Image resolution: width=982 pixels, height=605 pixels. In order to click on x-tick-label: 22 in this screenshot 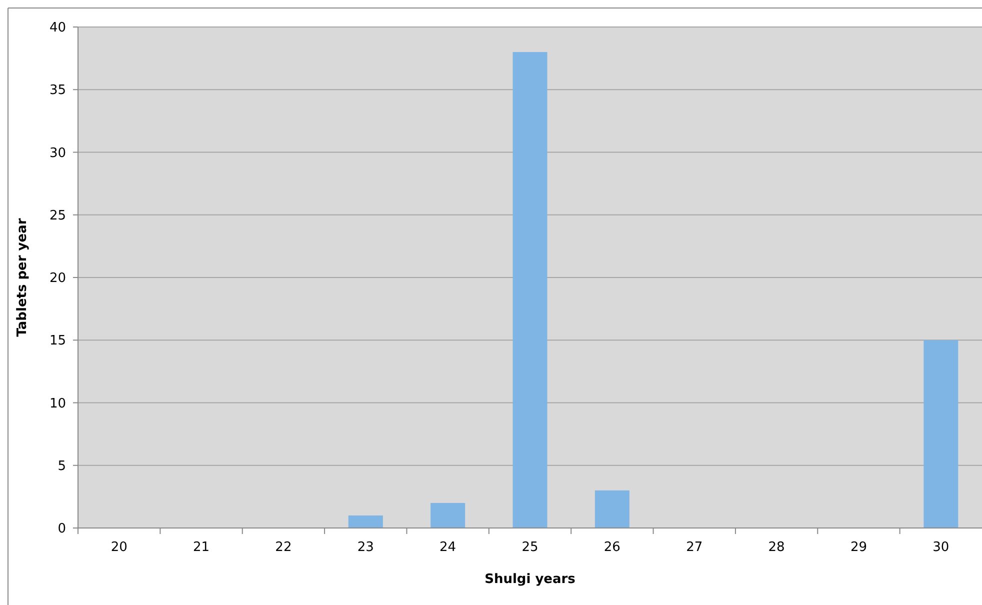, I will do `click(283, 547)`.